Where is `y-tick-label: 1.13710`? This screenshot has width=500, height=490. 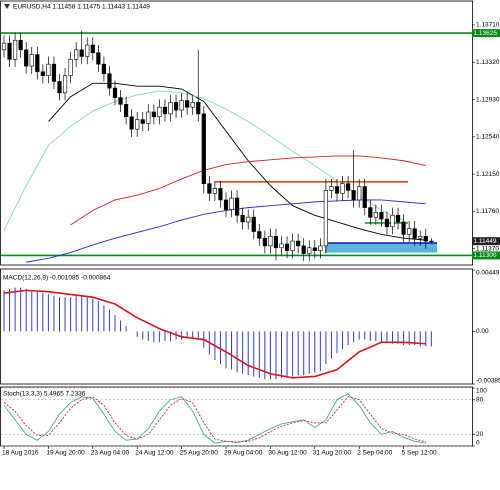 y-tick-label: 1.13710 is located at coordinates (488, 25).